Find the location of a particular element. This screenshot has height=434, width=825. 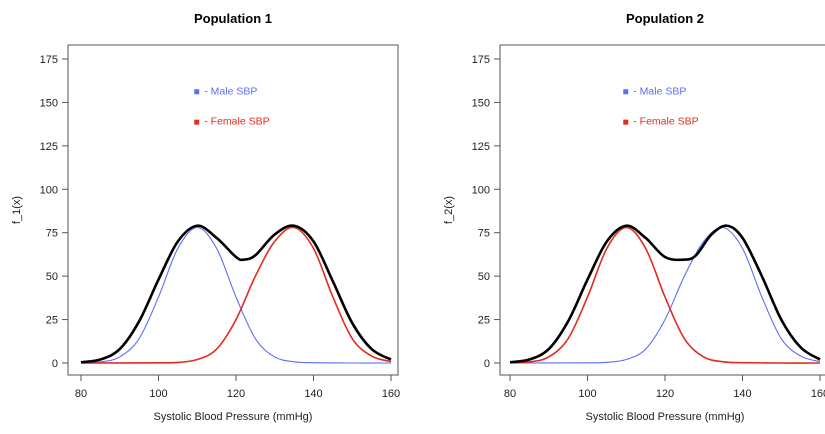

chart-title: Population 2 is located at coordinates (665, 18).